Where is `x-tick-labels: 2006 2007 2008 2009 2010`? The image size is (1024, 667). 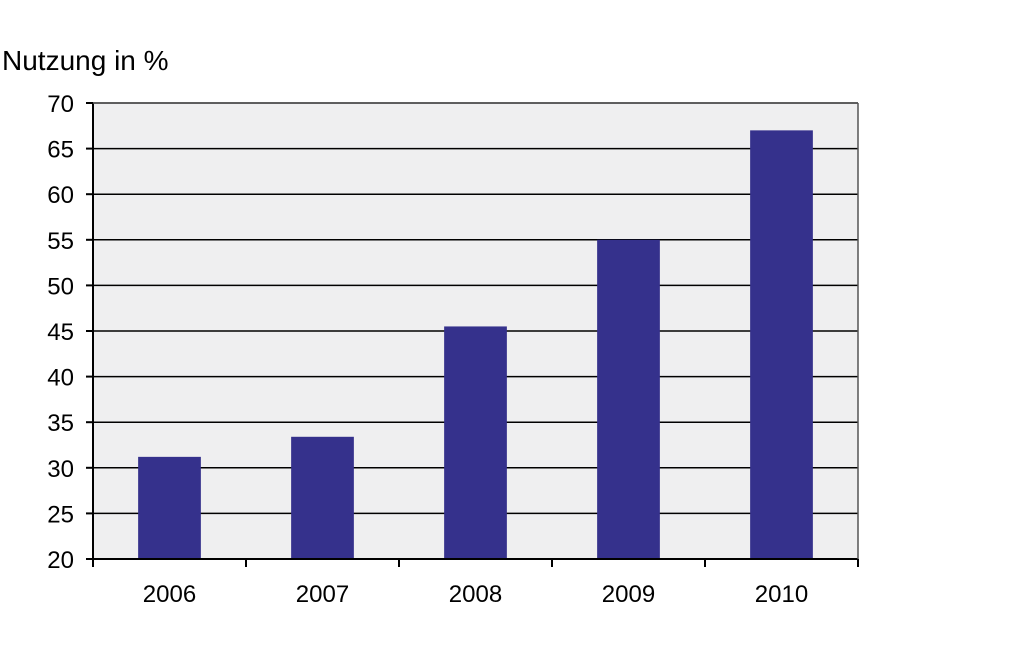 x-tick-labels: 2006 2007 2008 2009 2010 is located at coordinates (475, 594).